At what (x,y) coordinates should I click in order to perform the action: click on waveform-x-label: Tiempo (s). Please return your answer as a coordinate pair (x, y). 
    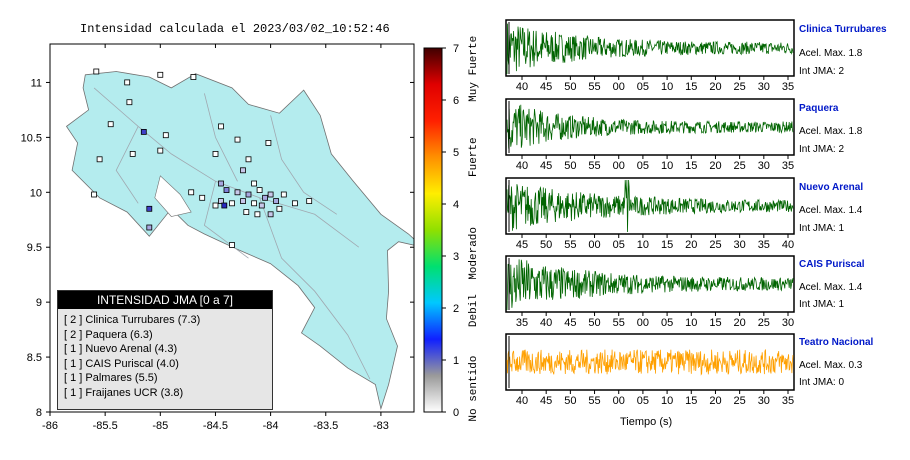
    Looking at the image, I should click on (646, 422).